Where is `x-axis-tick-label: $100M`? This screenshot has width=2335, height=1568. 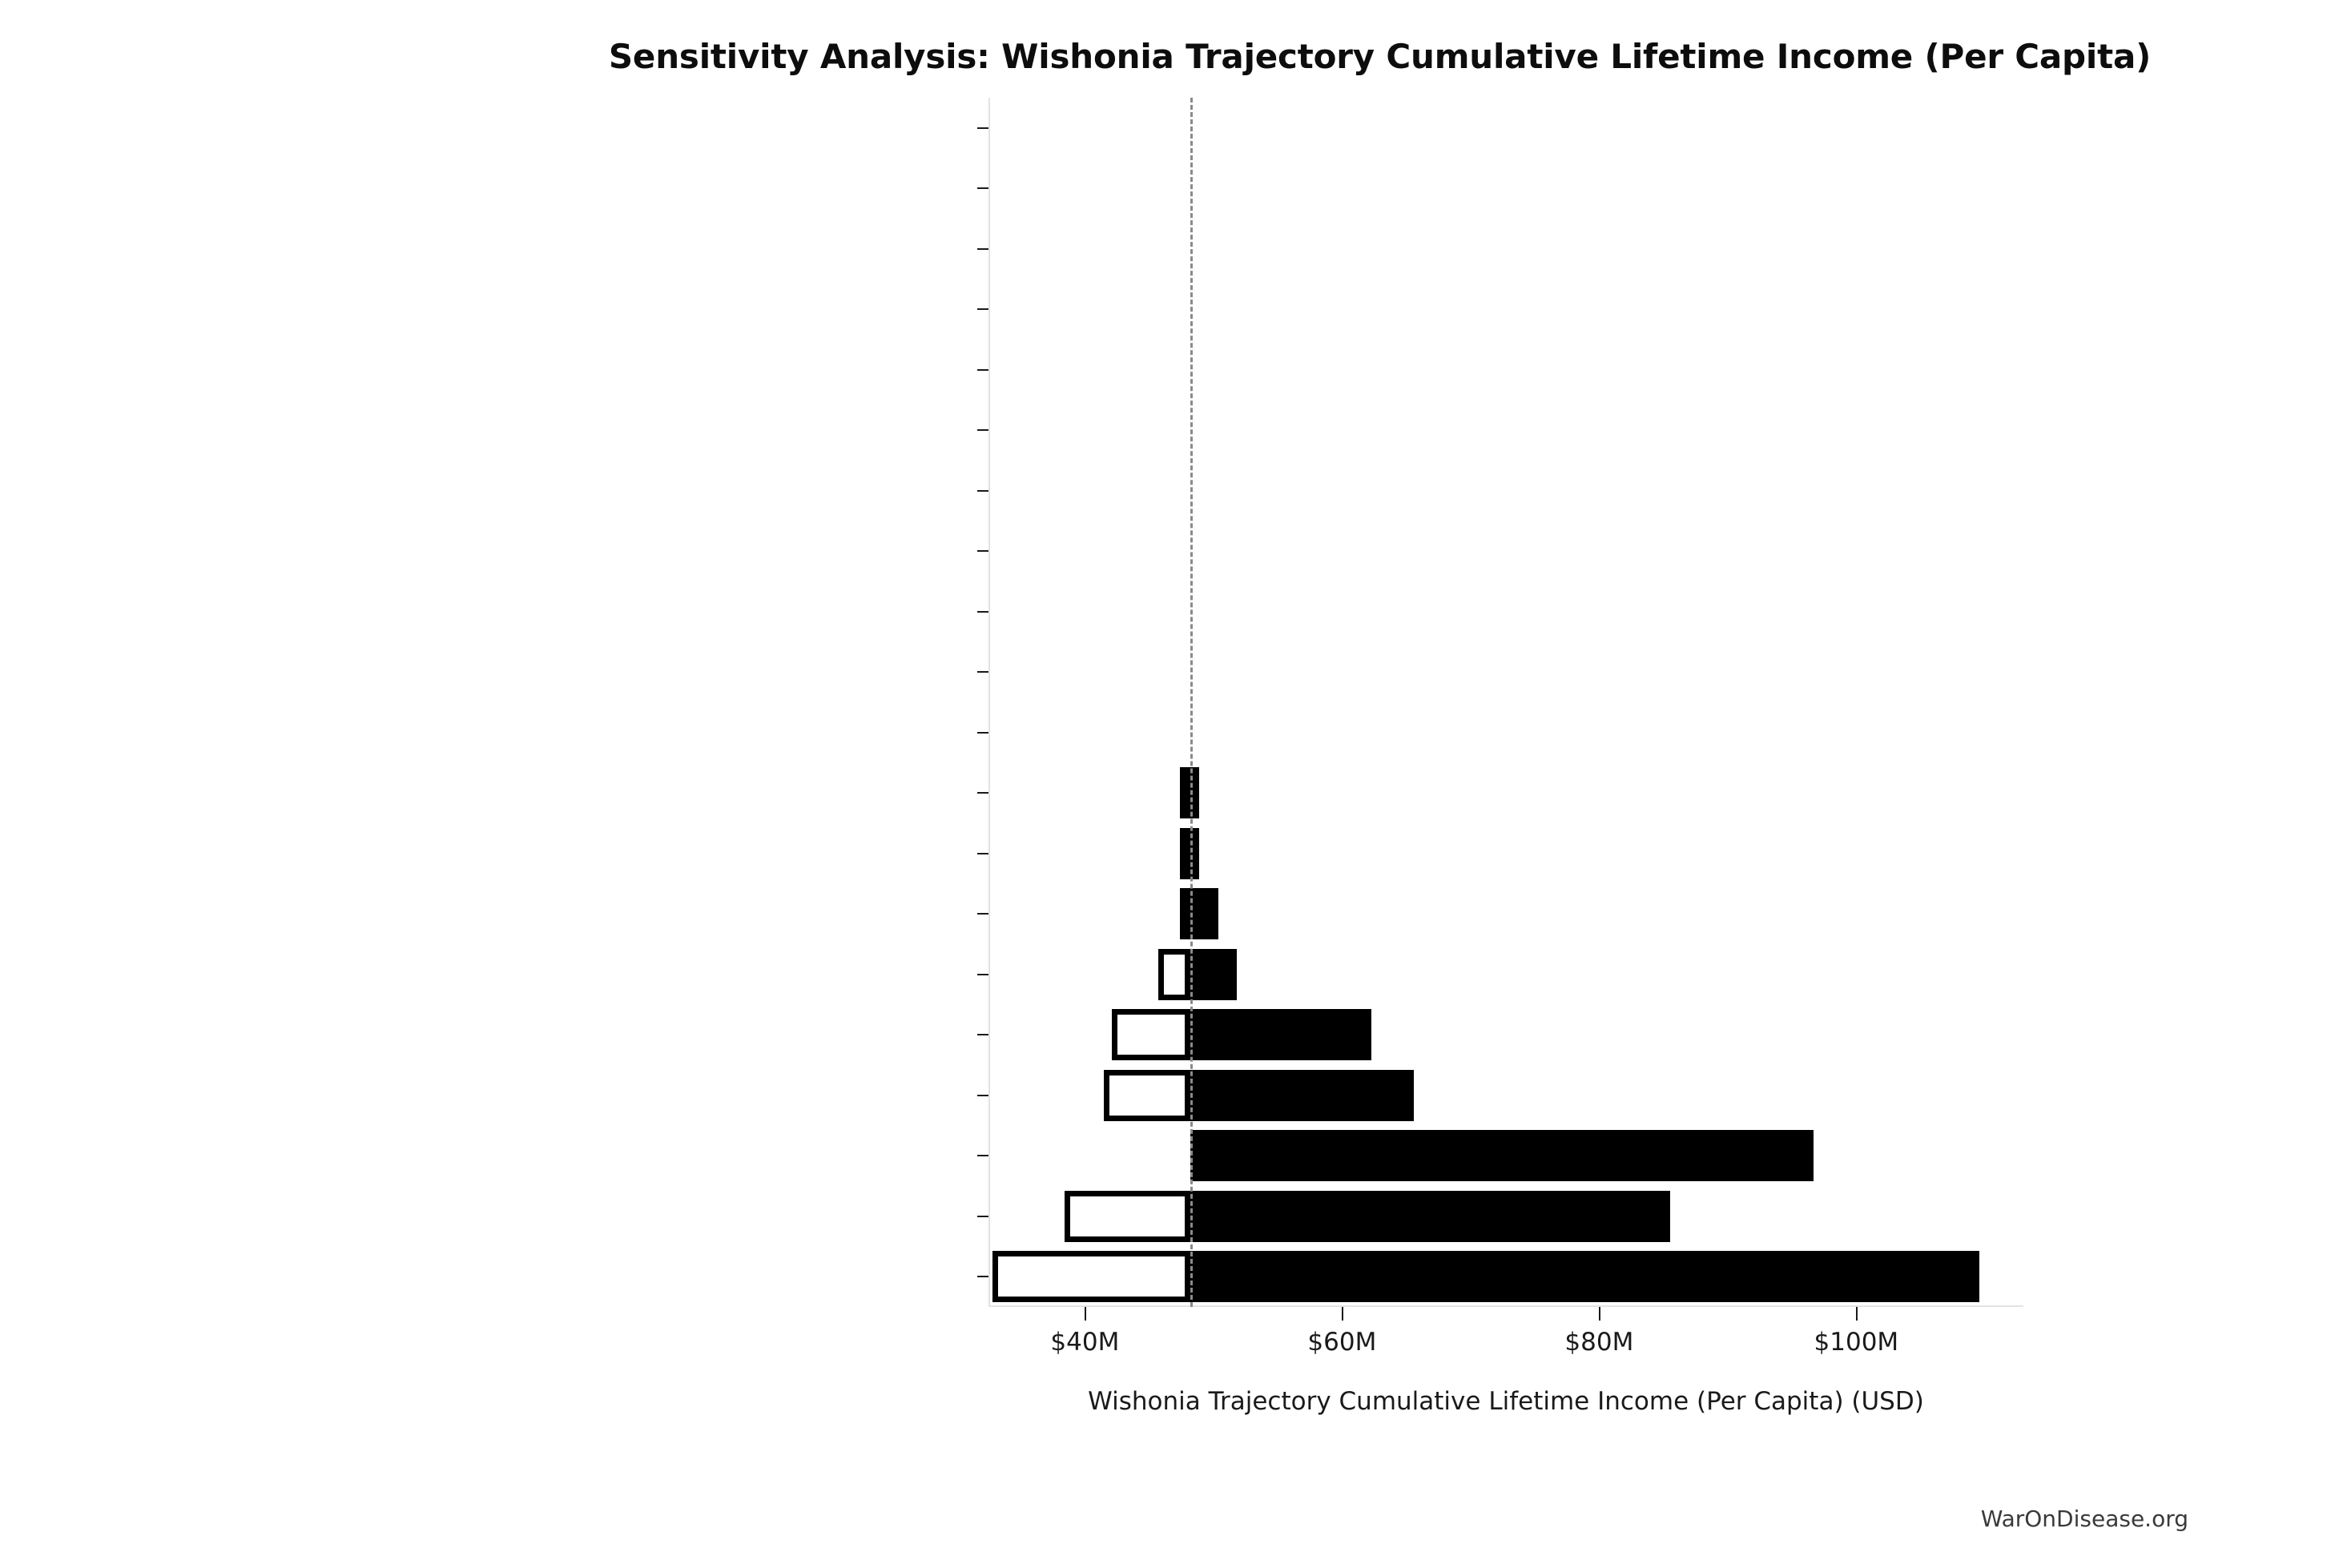 x-axis-tick-label: $100M is located at coordinates (1856, 1343).